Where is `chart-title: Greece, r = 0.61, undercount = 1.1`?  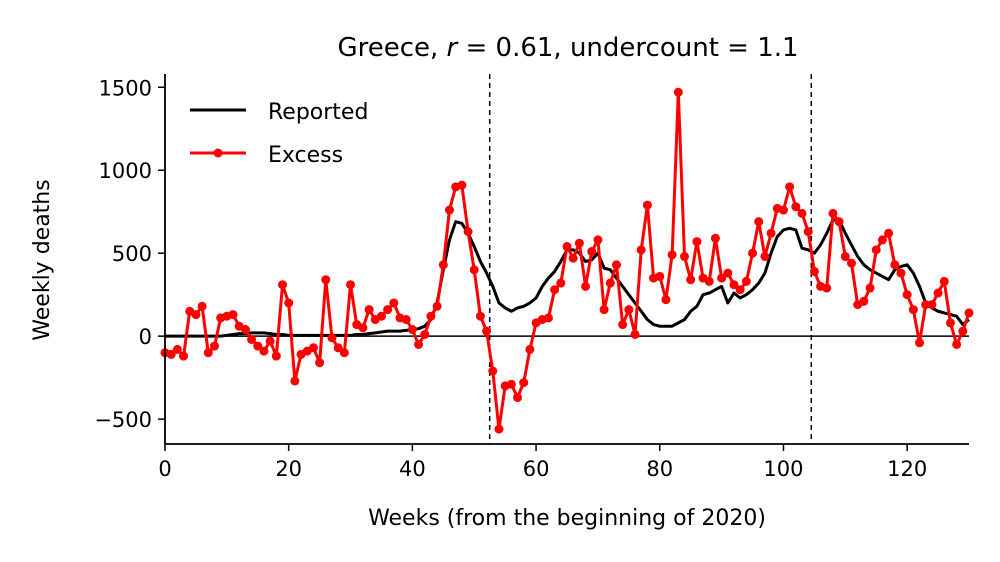 chart-title: Greece, r = 0.61, undercount = 1.1 is located at coordinates (567, 48).